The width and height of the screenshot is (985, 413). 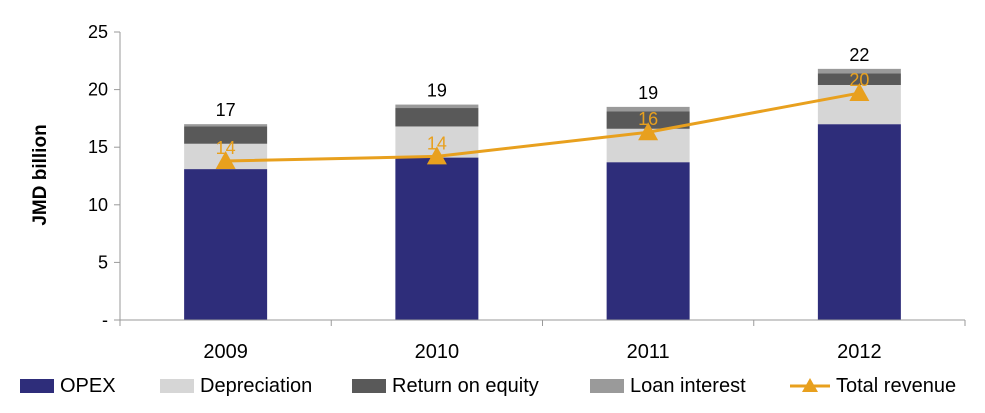 I want to click on y-axis: - 5 10 15 20 25, so click(x=104, y=176).